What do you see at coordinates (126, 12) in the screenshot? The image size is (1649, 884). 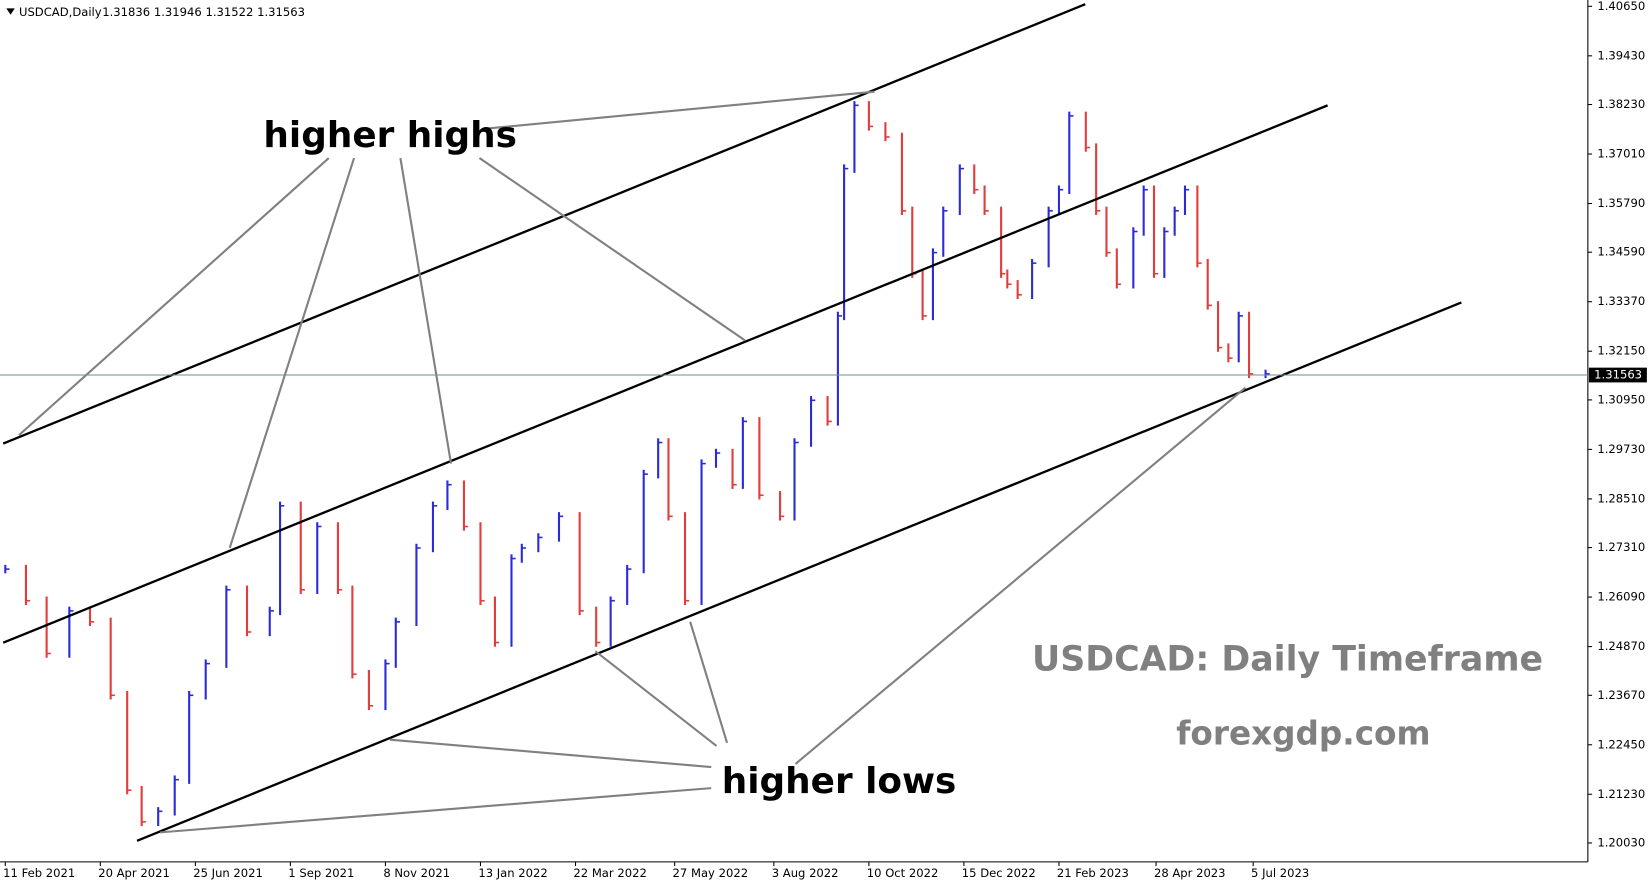 I see `quote-value: 1.31836` at bounding box center [126, 12].